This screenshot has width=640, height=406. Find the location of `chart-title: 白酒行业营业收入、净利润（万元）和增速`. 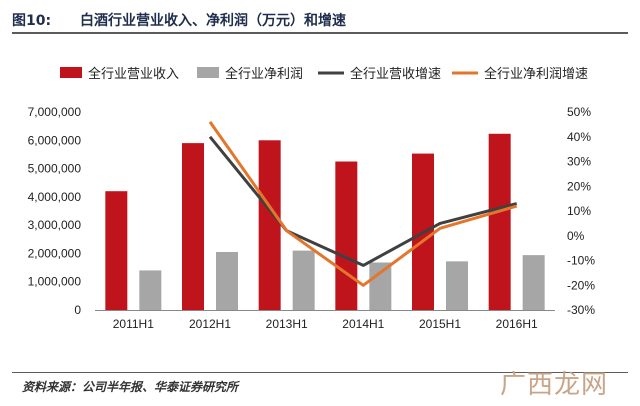

chart-title: 白酒行业营业收入、净利润（万元）和增速 is located at coordinates (213, 21).